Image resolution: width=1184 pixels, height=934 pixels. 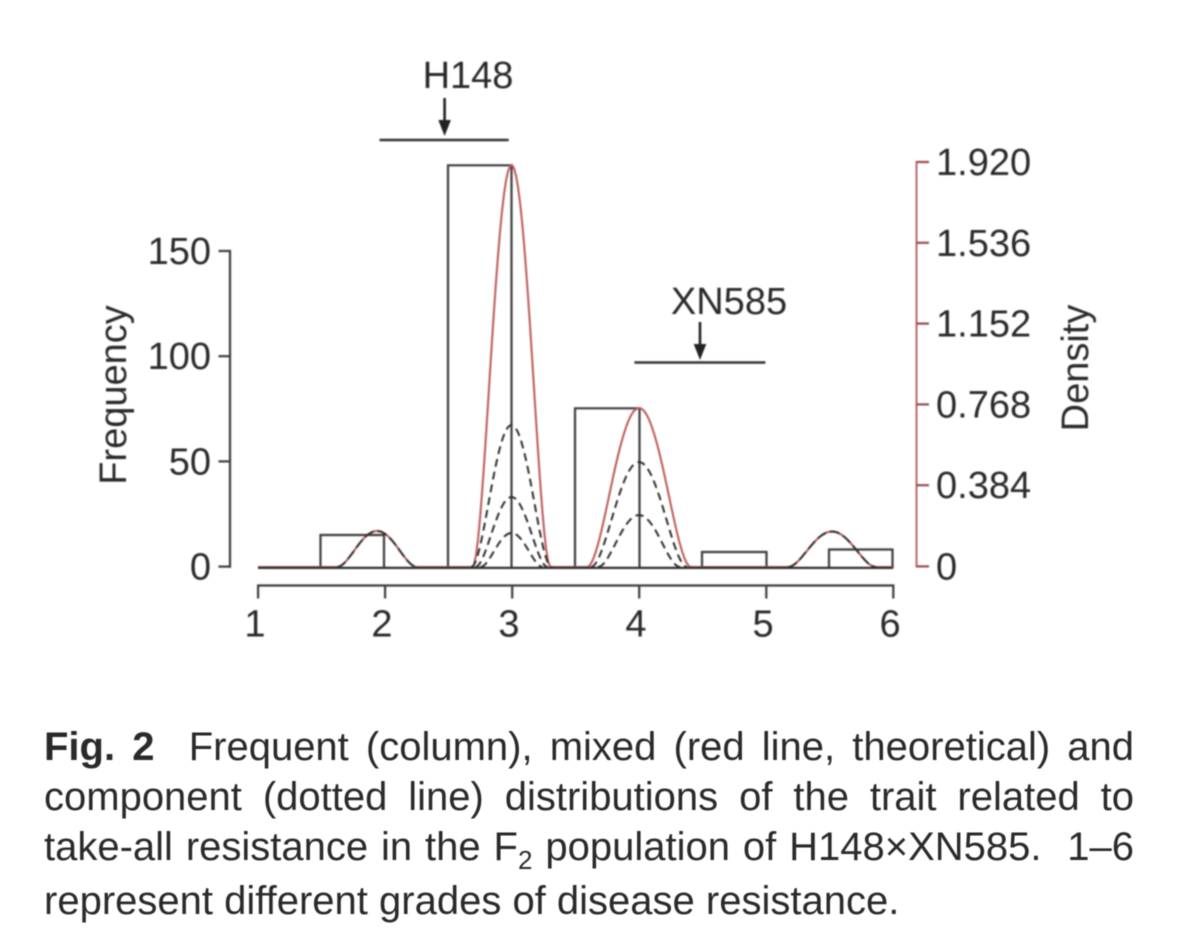 What do you see at coordinates (254, 625) in the screenshot?
I see `svg-text: 1` at bounding box center [254, 625].